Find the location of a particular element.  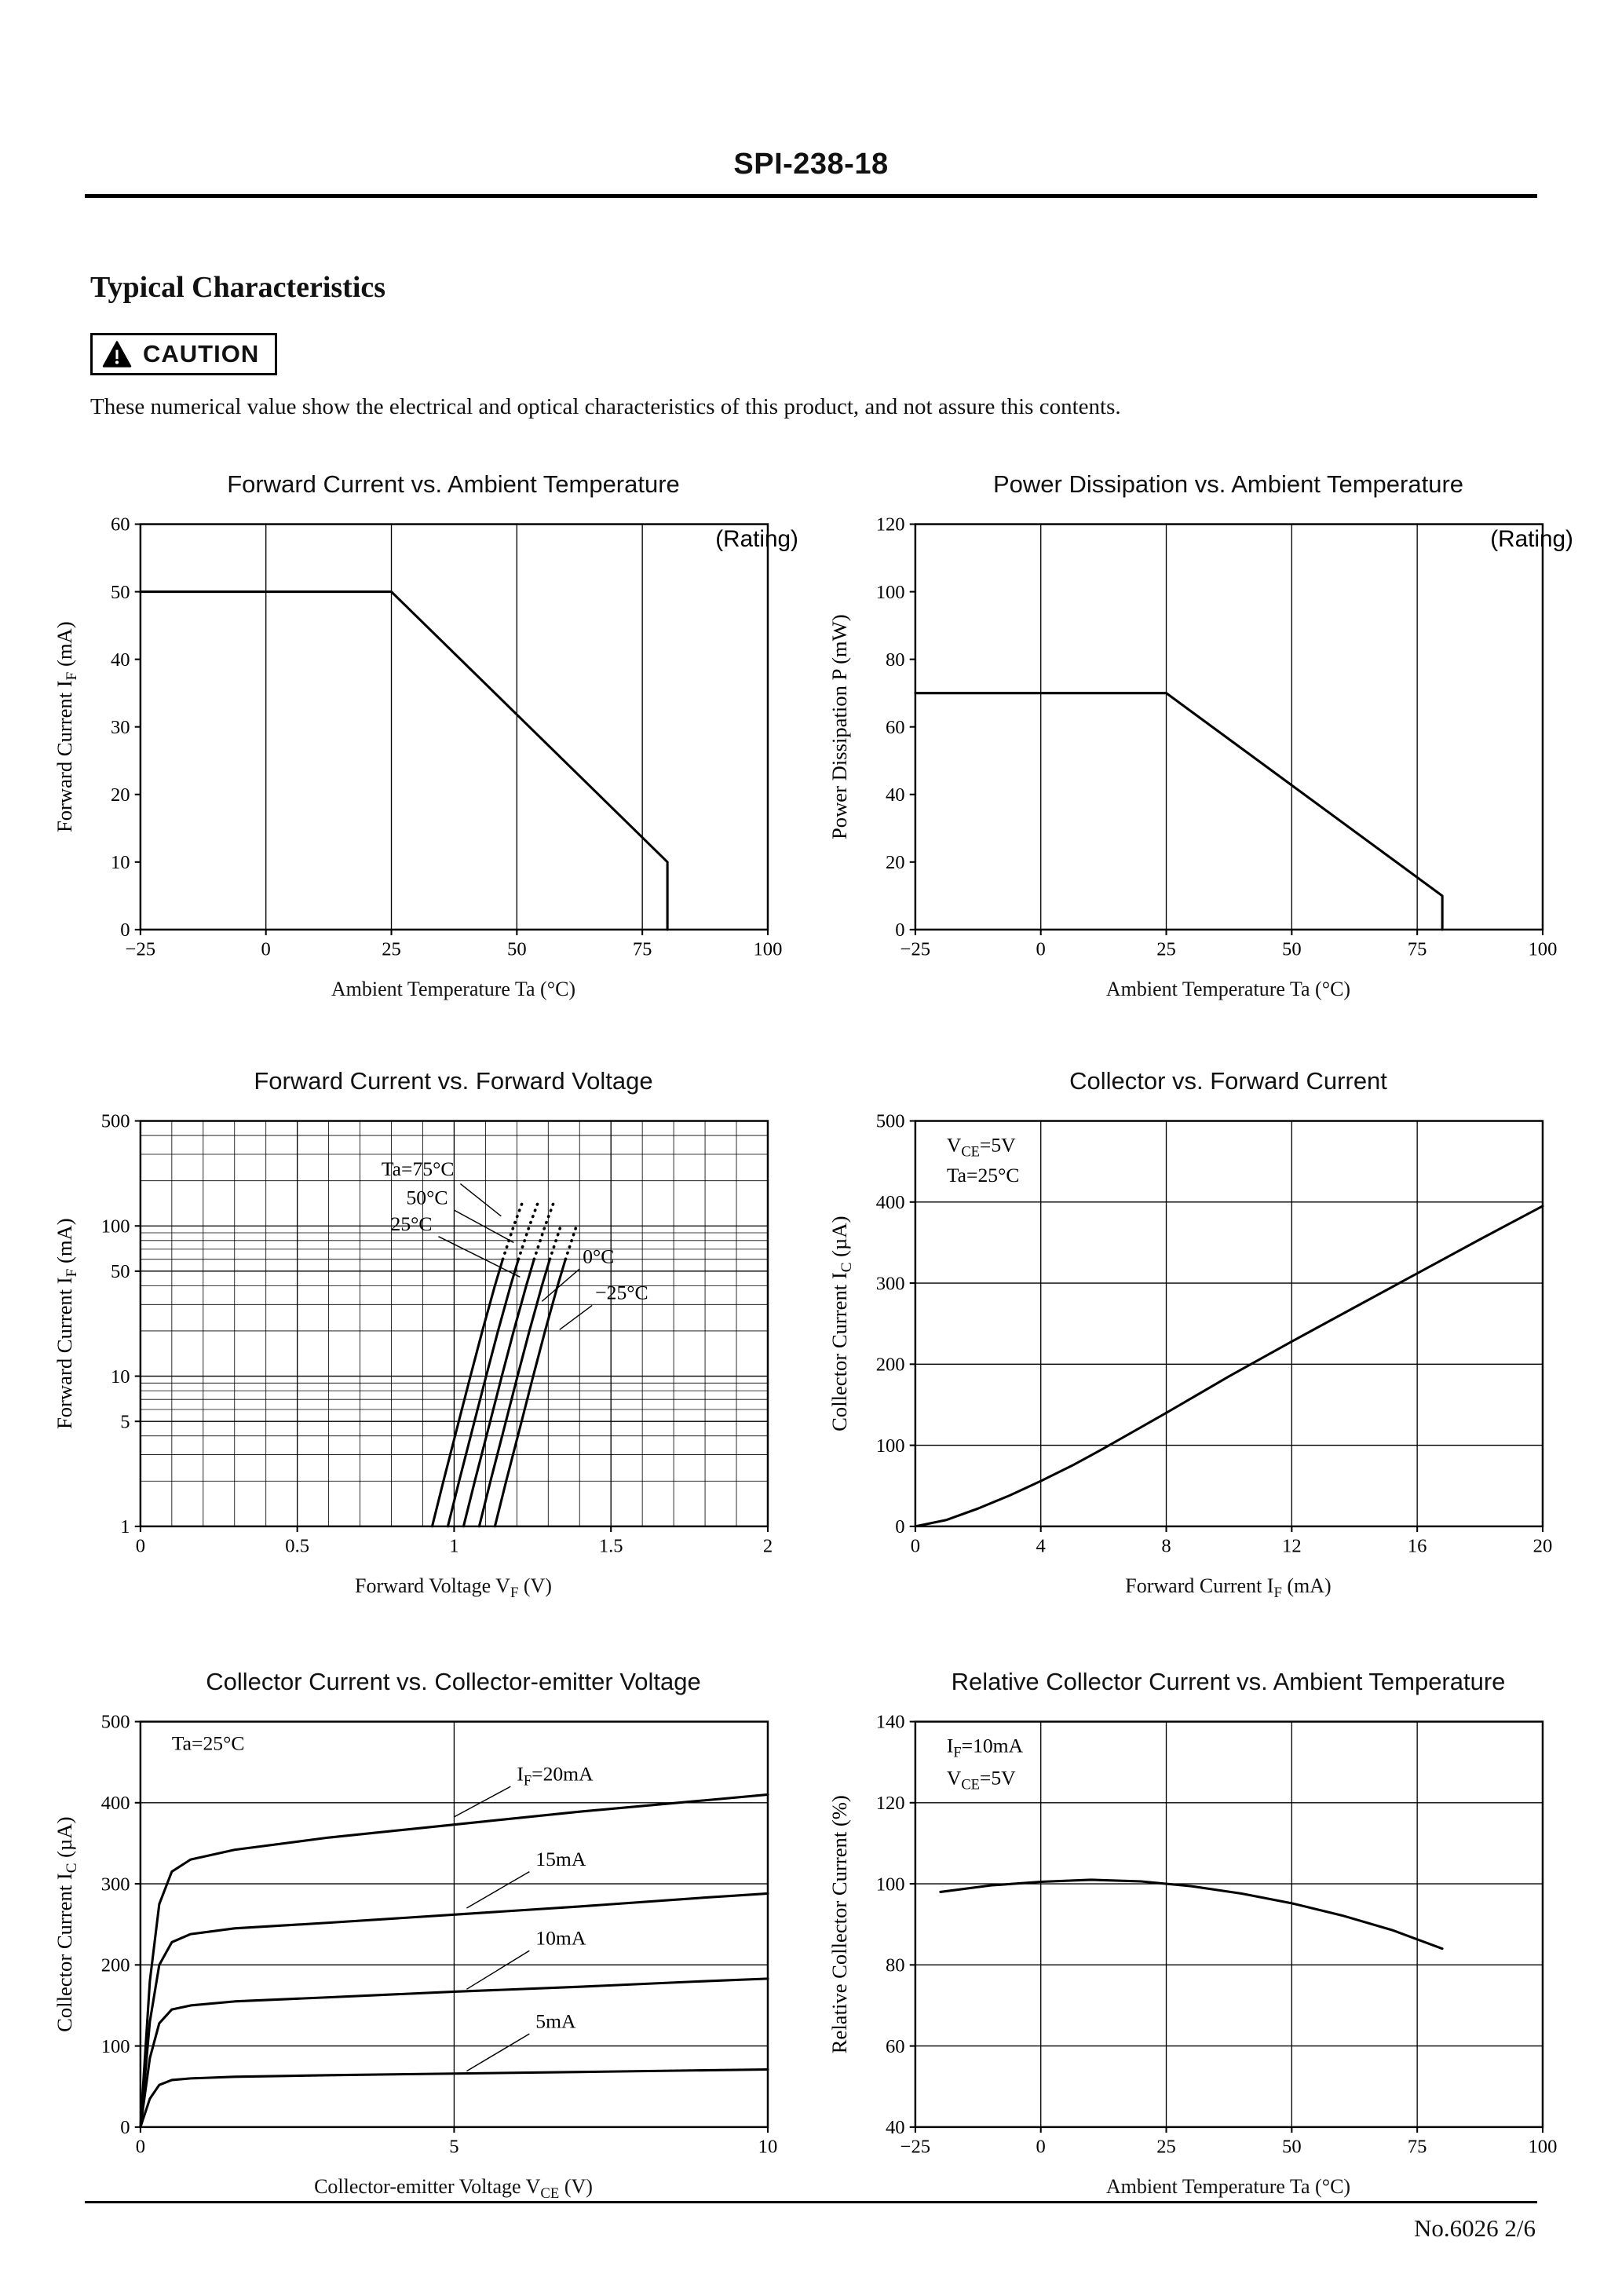

series-Ta-0C-ext is located at coordinates (555, 1243).